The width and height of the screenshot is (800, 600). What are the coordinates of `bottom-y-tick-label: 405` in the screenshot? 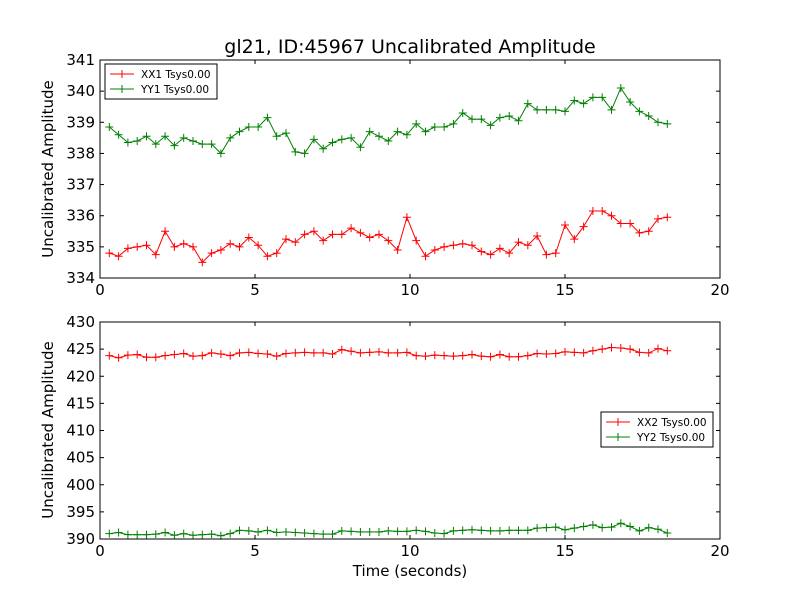 It's located at (80, 458).